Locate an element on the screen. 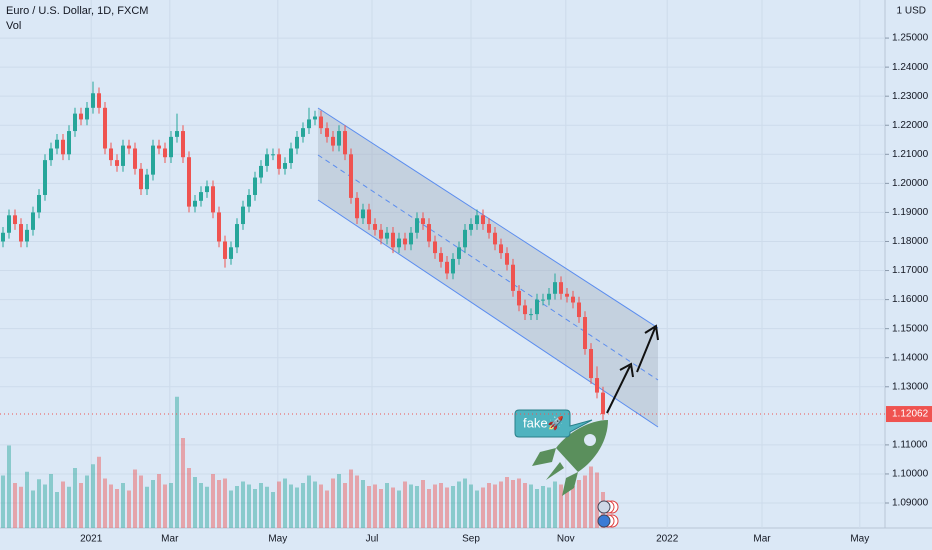  last-price-label: 1.12062 is located at coordinates (910, 414).